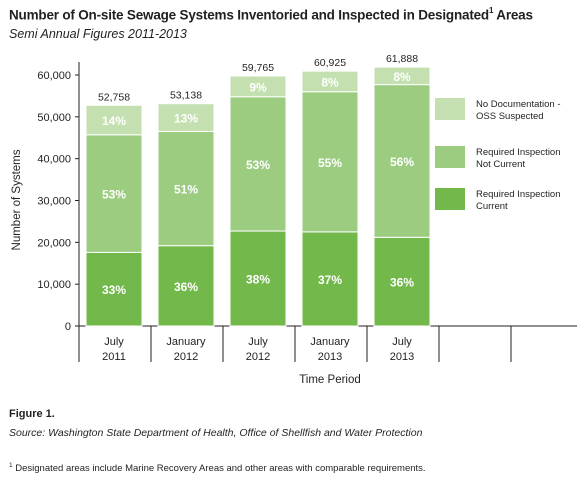 The width and height of the screenshot is (587, 489). What do you see at coordinates (330, 380) in the screenshot?
I see `x-axis-title: Time Period` at bounding box center [330, 380].